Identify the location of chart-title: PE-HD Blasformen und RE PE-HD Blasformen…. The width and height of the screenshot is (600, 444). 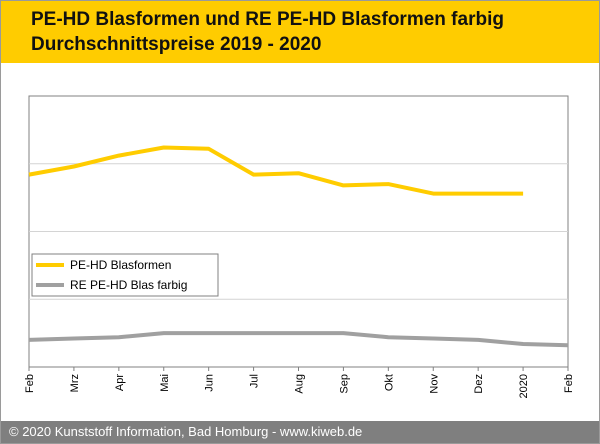
(267, 19).